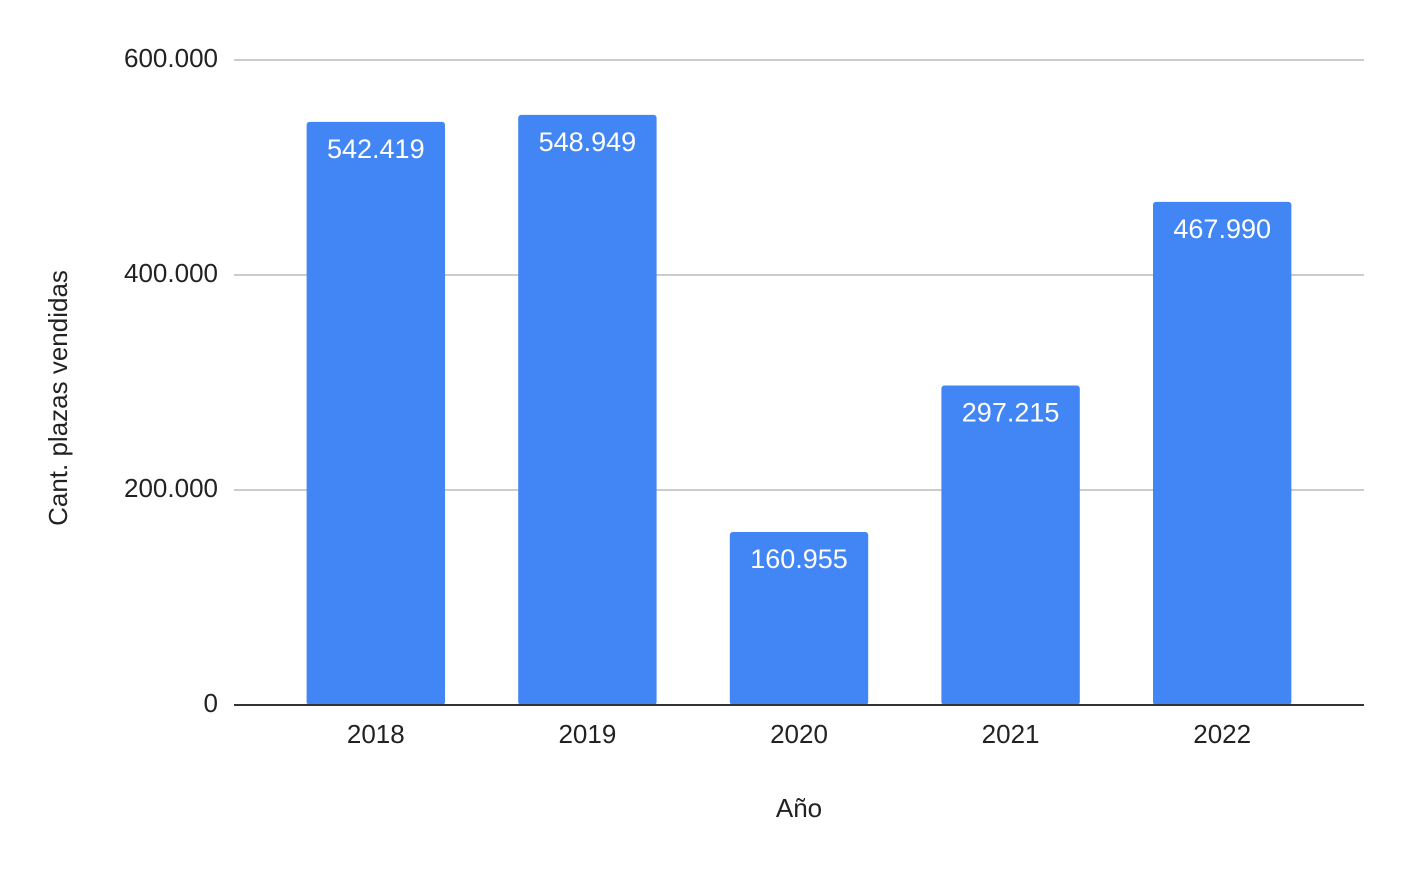 The image size is (1409, 871). Describe the element at coordinates (171, 488) in the screenshot. I see `y-tick-label: 200.000` at that location.